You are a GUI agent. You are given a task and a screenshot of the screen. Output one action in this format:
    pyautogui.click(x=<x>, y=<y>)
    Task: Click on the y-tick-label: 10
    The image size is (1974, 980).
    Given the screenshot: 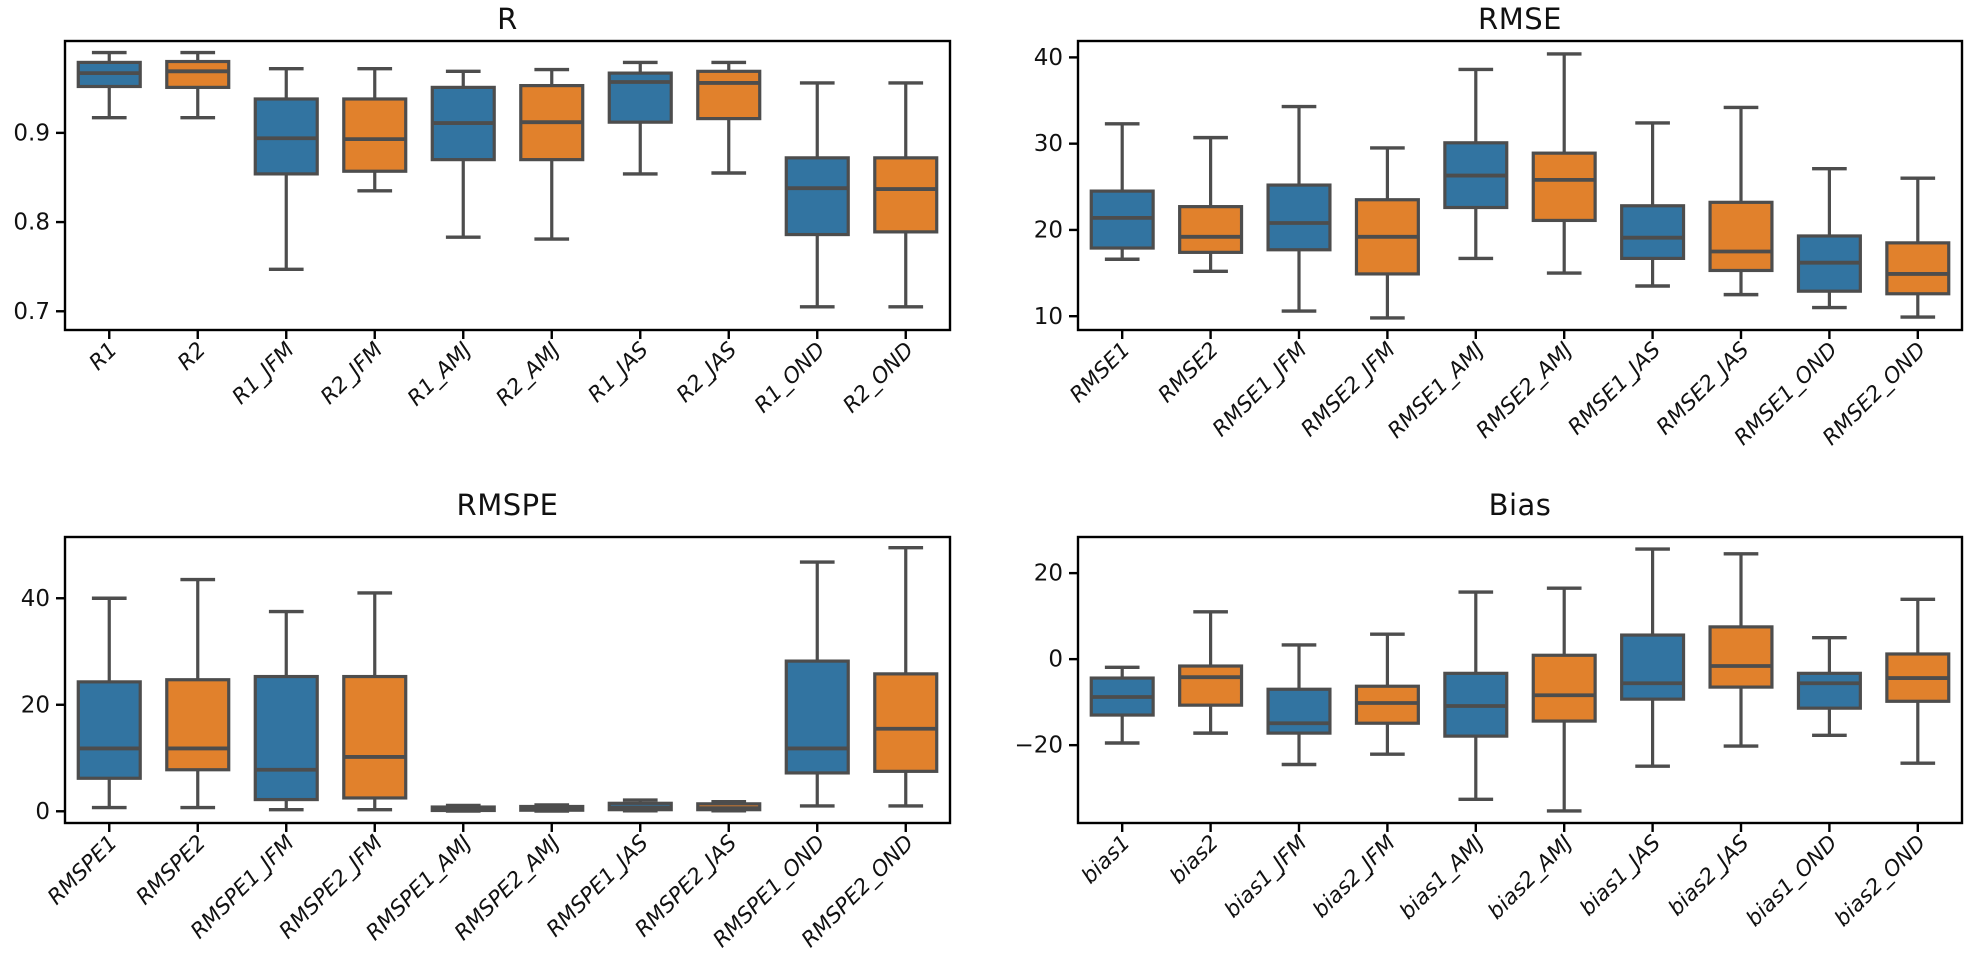 What is the action you would take?
    pyautogui.click(x=1048, y=317)
    